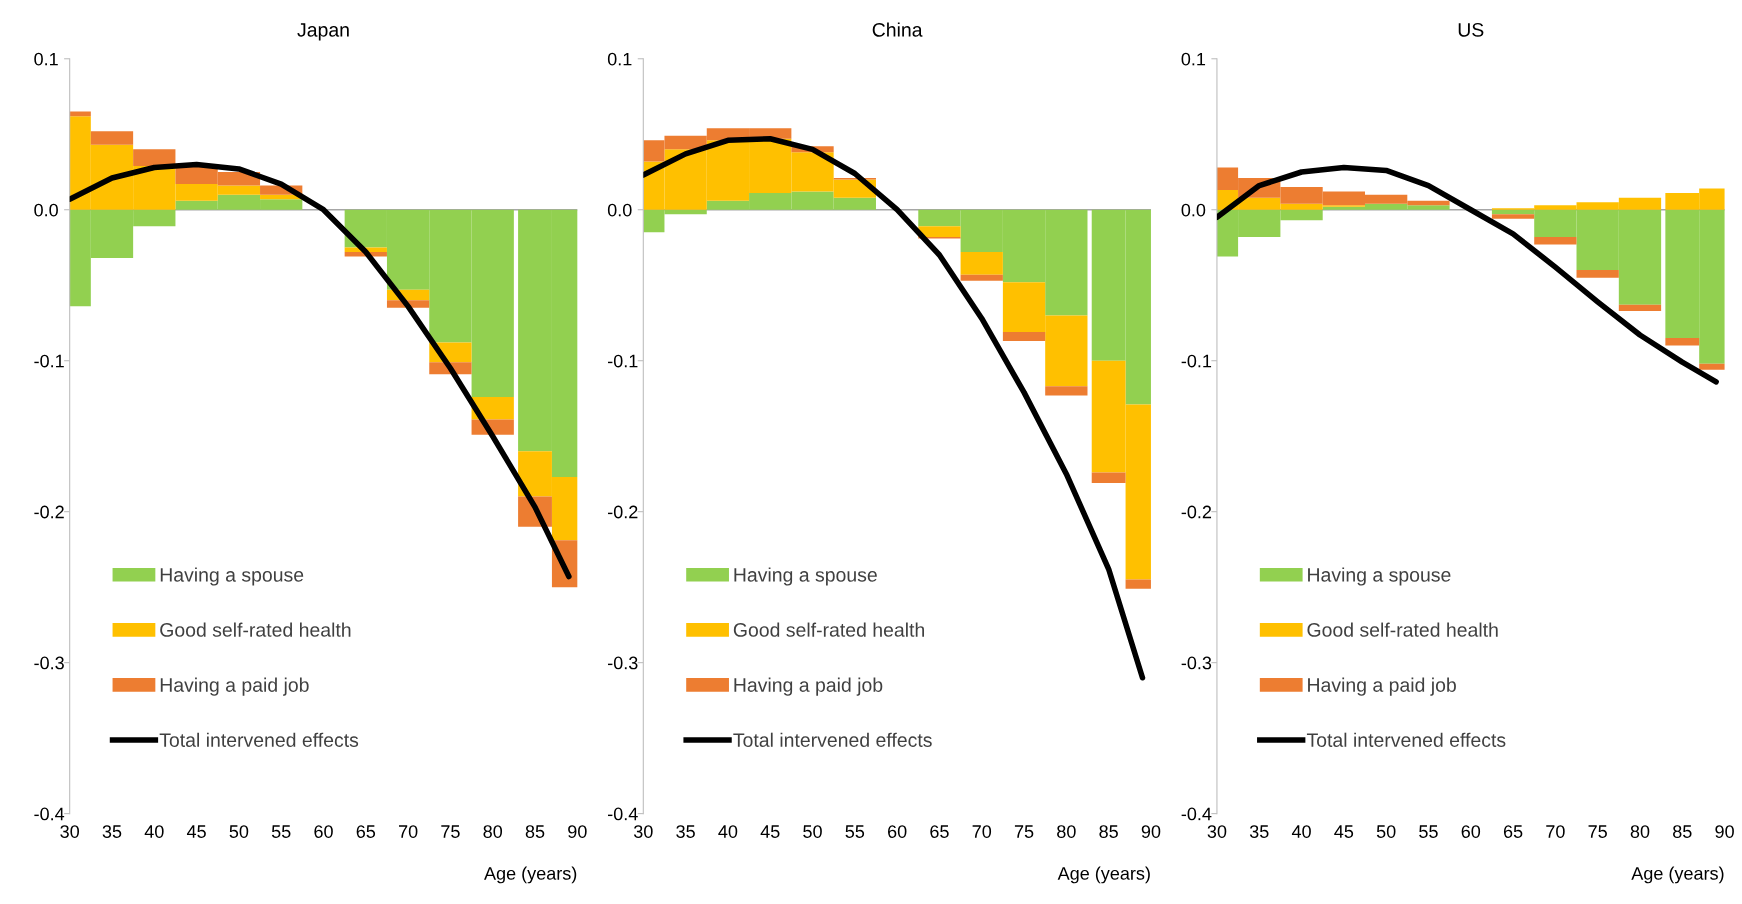 This screenshot has height=904, width=1742. I want to click on chart-title: US, so click(1471, 29).